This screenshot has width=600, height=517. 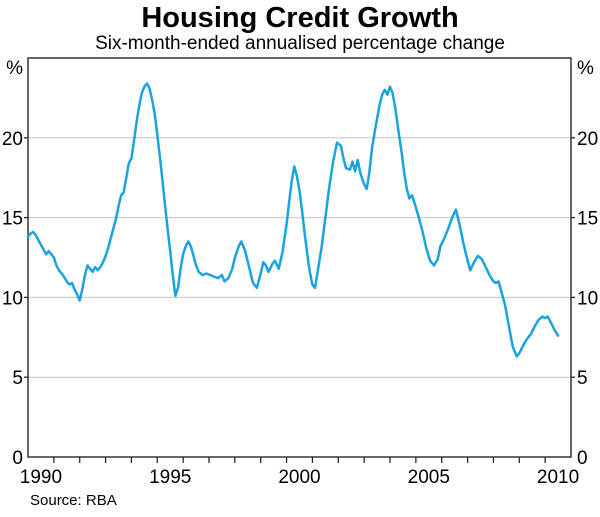 I want to click on y-tick-label-left: 10, so click(x=12, y=298).